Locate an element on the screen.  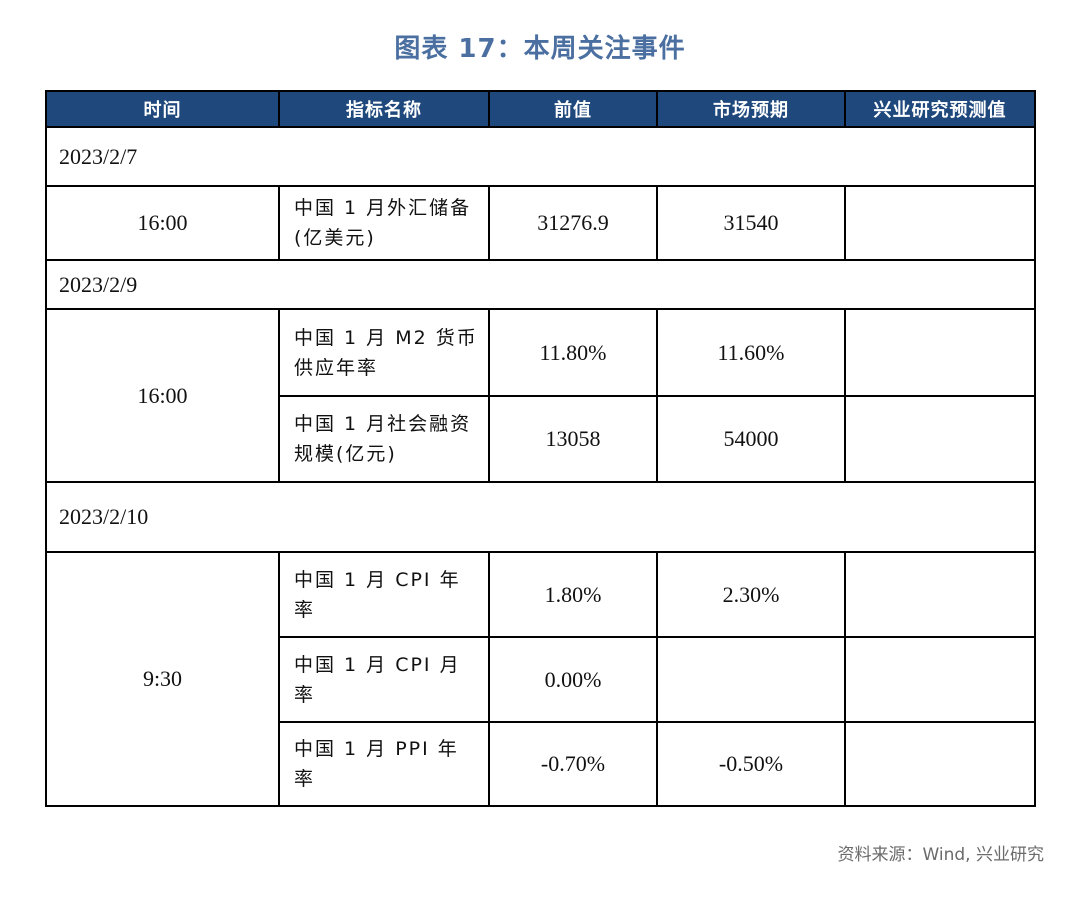
date-row: 2023/2/9 is located at coordinates (540, 284).